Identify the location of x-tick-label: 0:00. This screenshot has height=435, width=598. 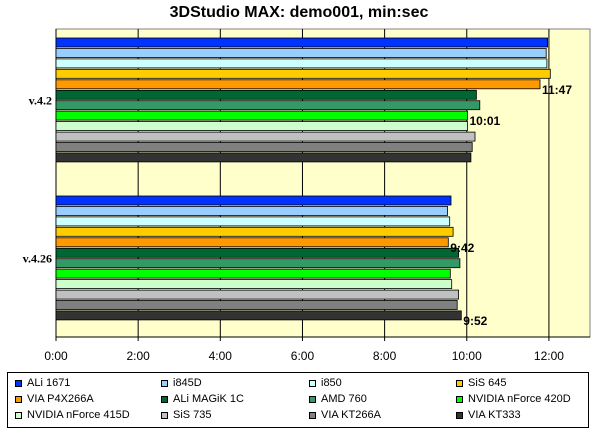
(56, 356).